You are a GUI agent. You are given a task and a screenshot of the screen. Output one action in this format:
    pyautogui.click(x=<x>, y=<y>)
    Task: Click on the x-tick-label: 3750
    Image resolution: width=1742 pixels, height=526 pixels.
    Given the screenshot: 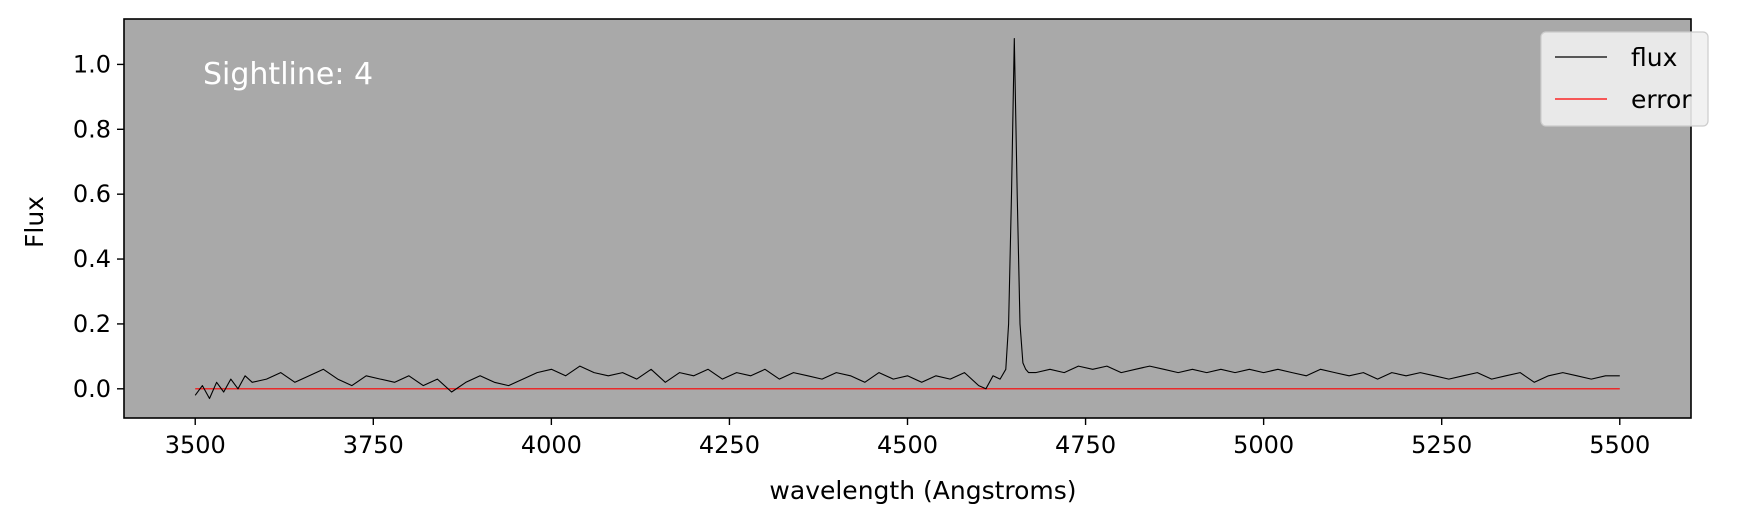 What is the action you would take?
    pyautogui.click(x=373, y=445)
    